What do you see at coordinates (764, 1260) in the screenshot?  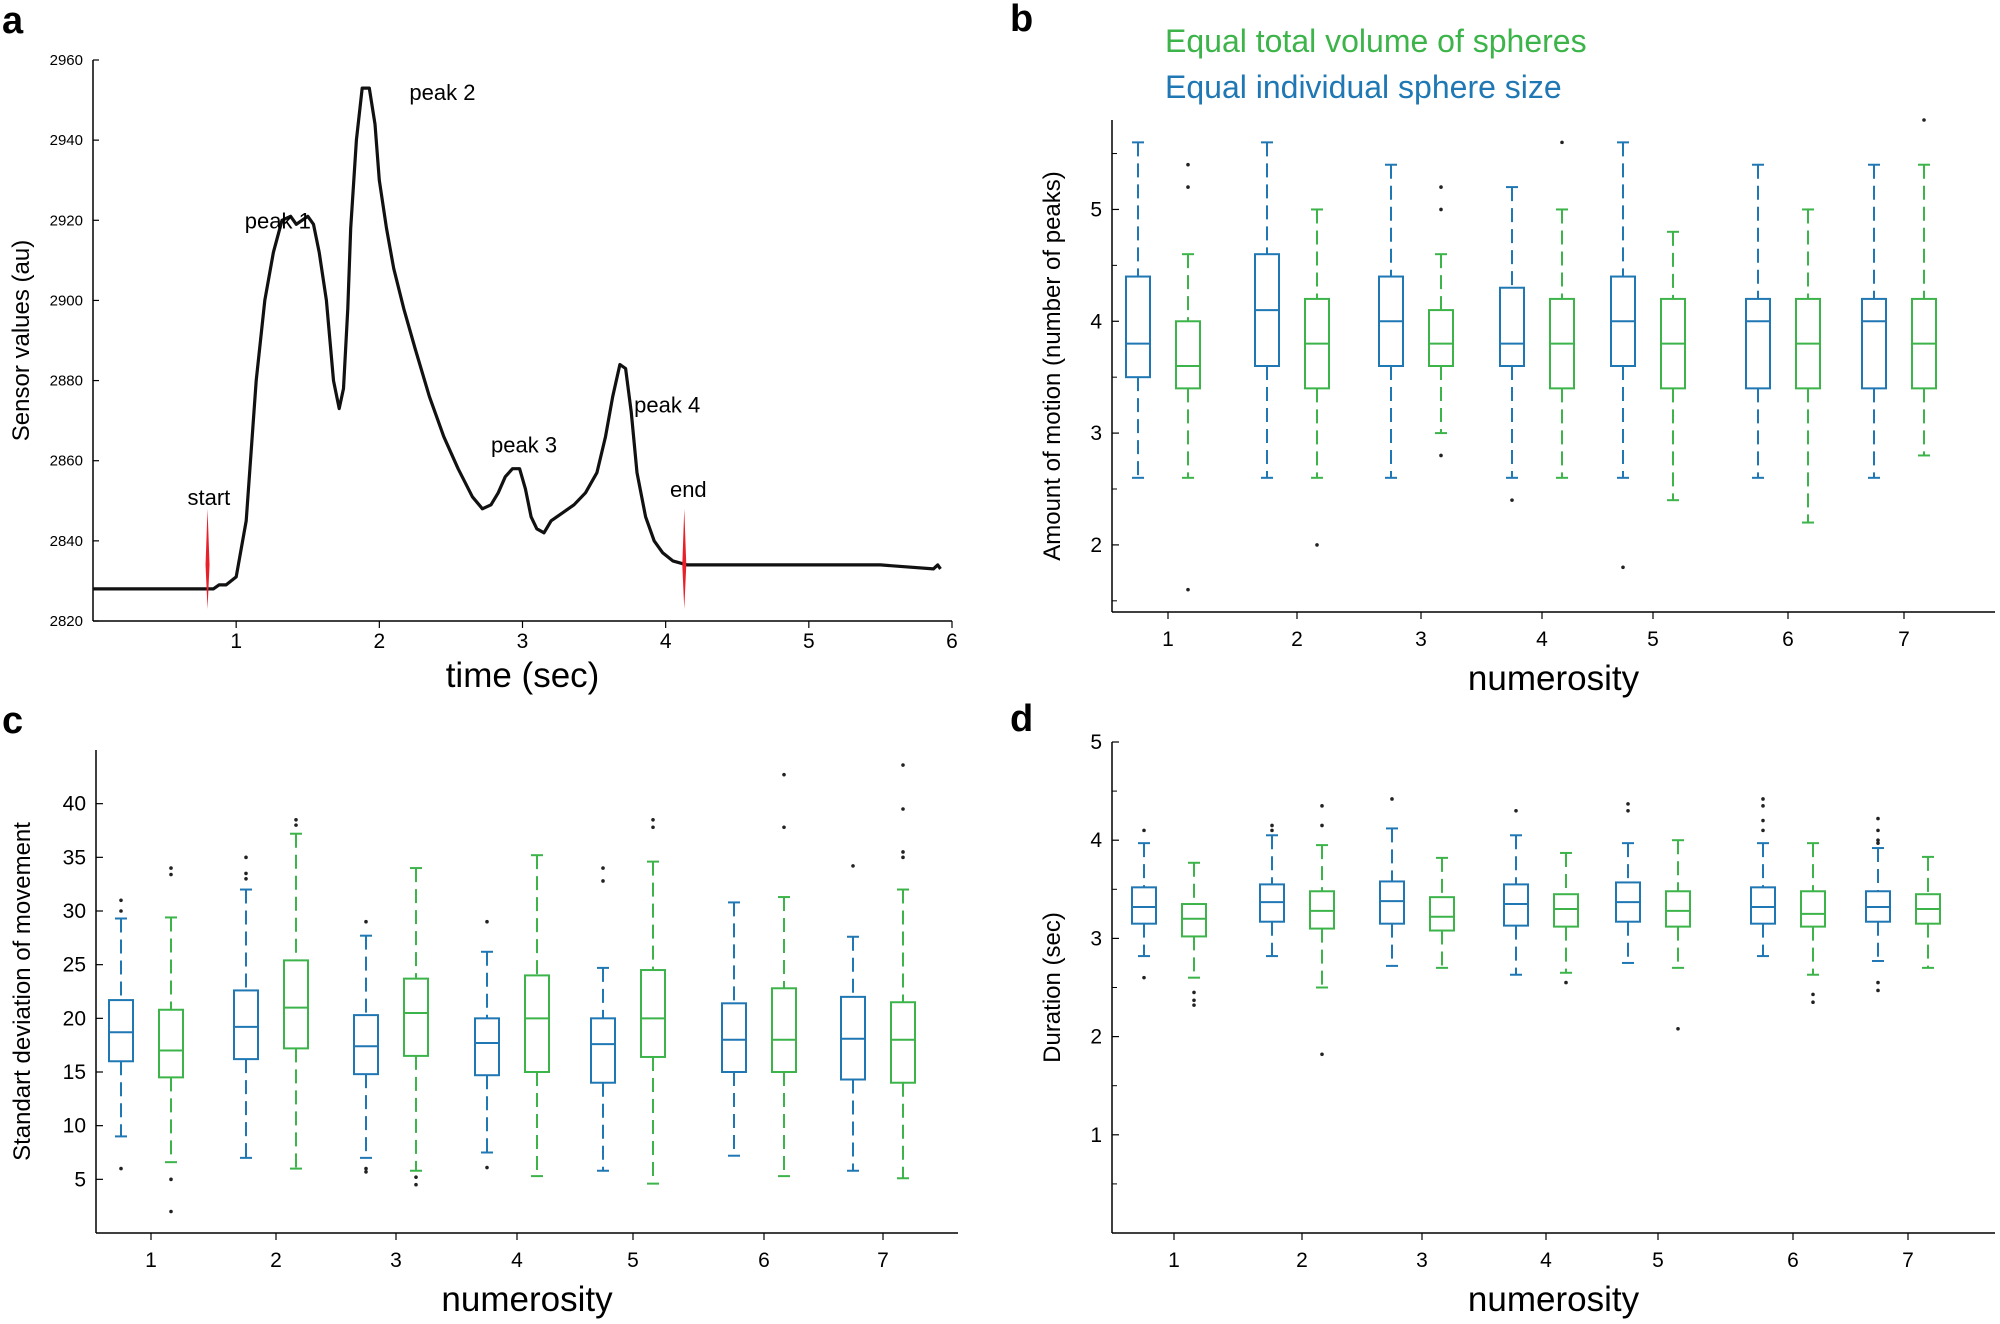 I see `chart-c-xtick-label: 6` at bounding box center [764, 1260].